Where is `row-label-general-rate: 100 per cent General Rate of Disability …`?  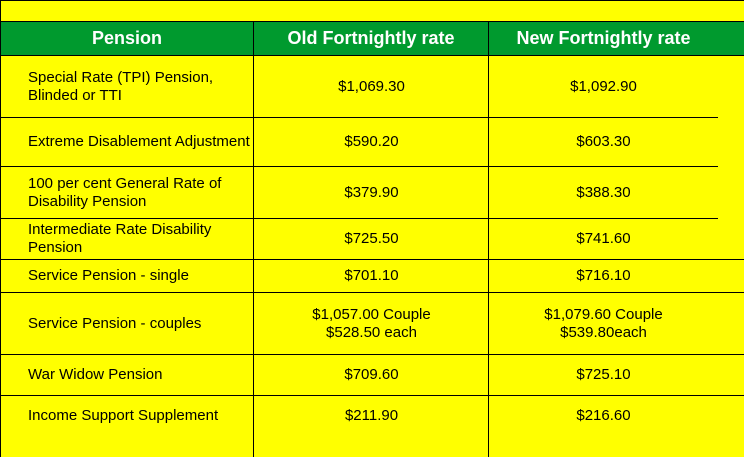
row-label-general-rate: 100 per cent General Rate of Disability … is located at coordinates (125, 192).